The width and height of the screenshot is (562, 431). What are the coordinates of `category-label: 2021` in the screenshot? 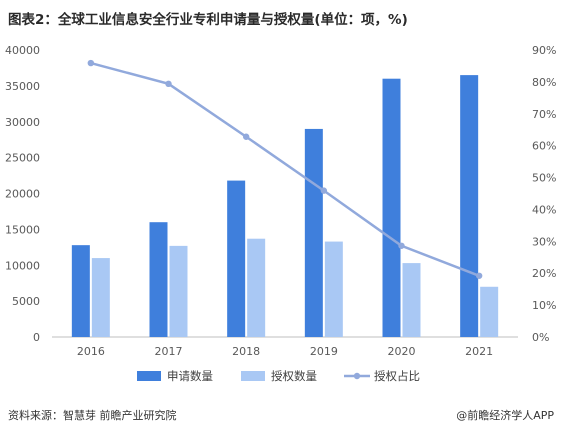 It's located at (479, 351).